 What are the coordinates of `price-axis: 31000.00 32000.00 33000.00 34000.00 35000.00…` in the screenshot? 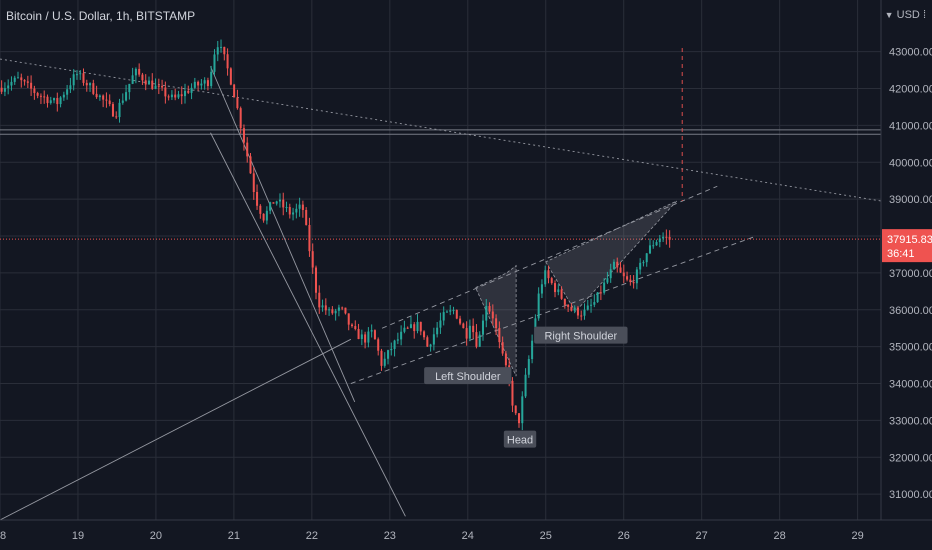 It's located at (906, 260).